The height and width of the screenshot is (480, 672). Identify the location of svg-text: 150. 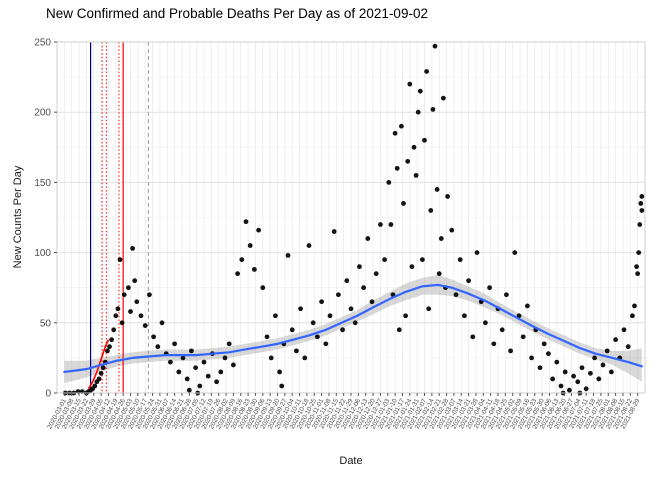
(42, 183).